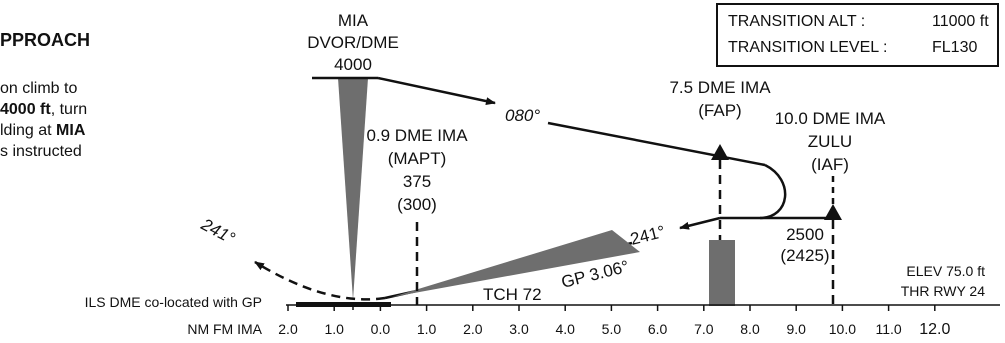  What do you see at coordinates (830, 141) in the screenshot?
I see `iaf-fix: ZULU` at bounding box center [830, 141].